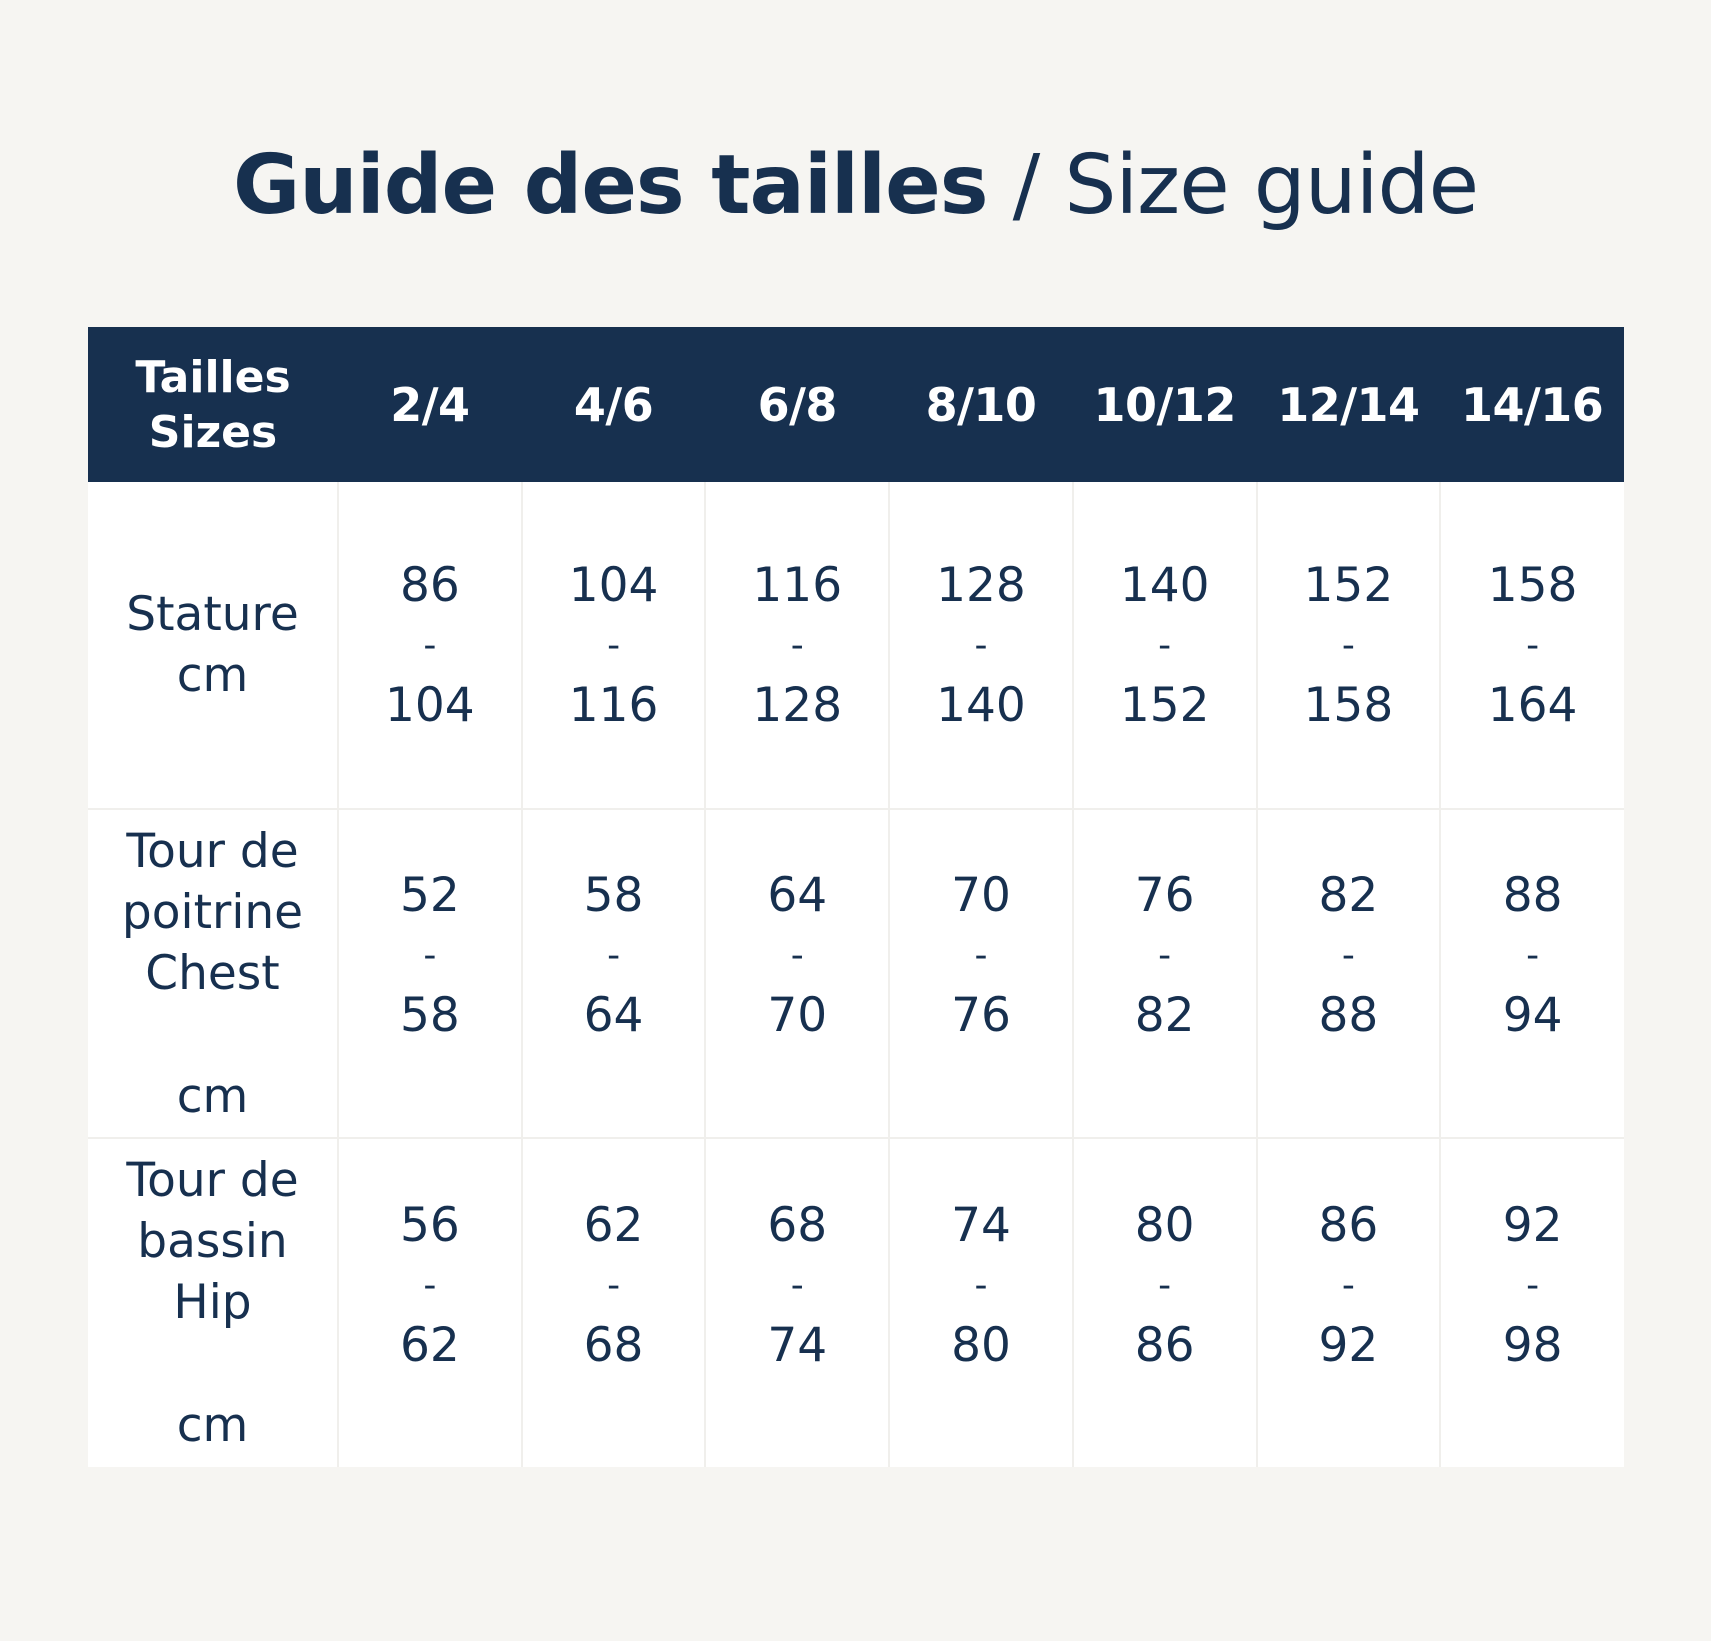  Describe the element at coordinates (1532, 1015) in the screenshot. I see `value-max: 94` at that location.